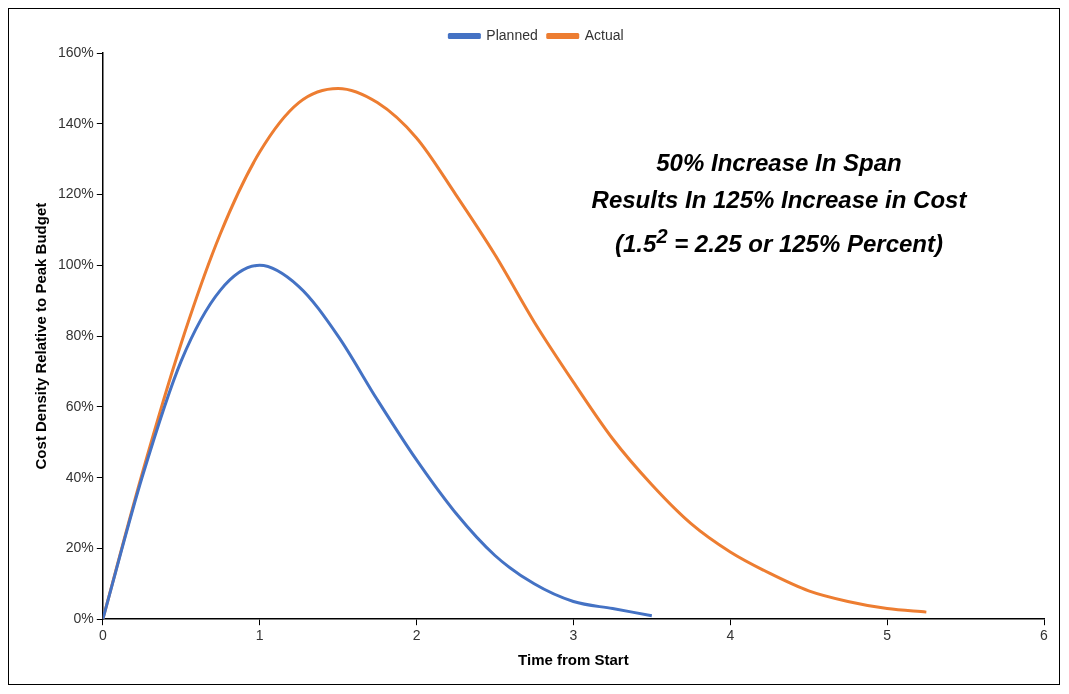 The height and width of the screenshot is (694, 1069). I want to click on x-tick-label: 2, so click(416, 635).